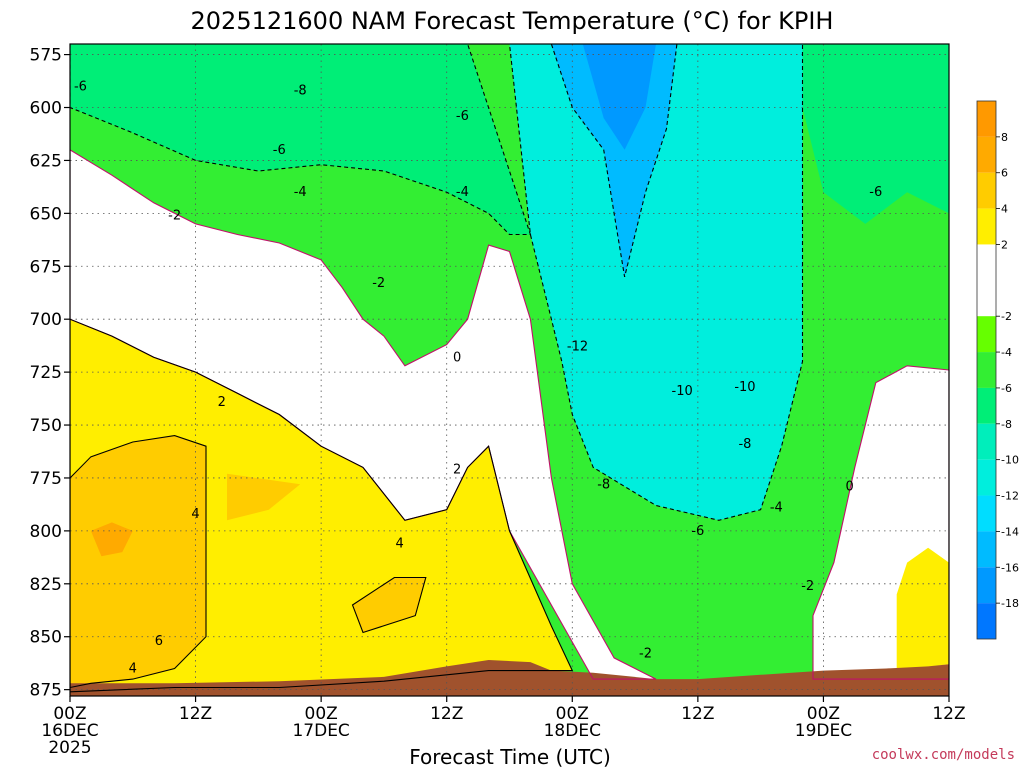 The width and height of the screenshot is (1024, 768). Describe the element at coordinates (46, 479) in the screenshot. I see `y-tick-label: 775` at that location.